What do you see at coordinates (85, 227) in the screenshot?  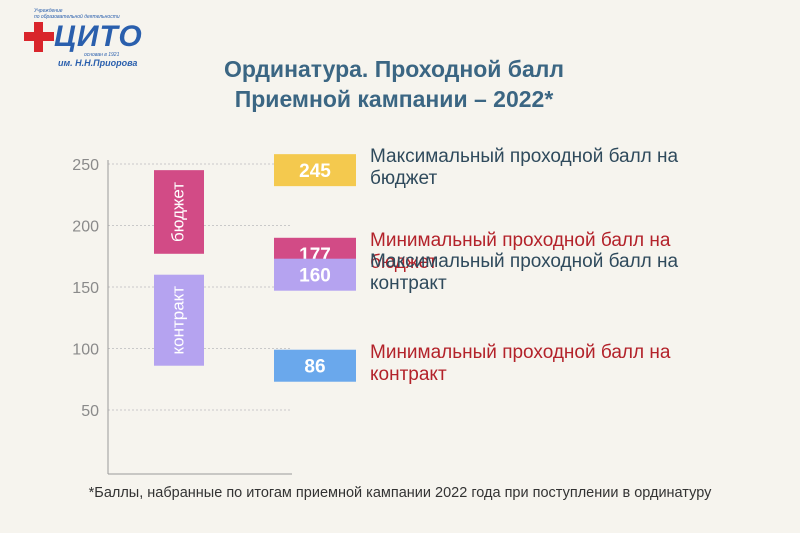 I see `y-tick-label: 200` at bounding box center [85, 227].